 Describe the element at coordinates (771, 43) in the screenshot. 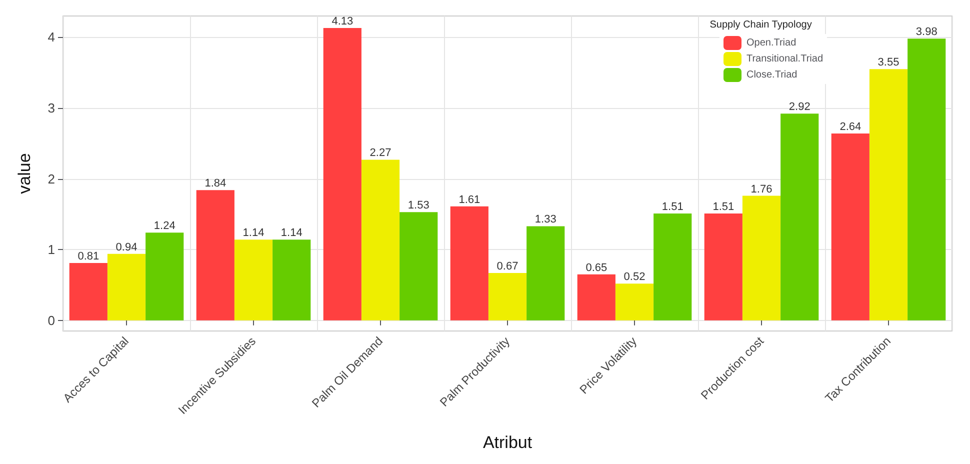

I see `legend-label: Open.Triad` at that location.